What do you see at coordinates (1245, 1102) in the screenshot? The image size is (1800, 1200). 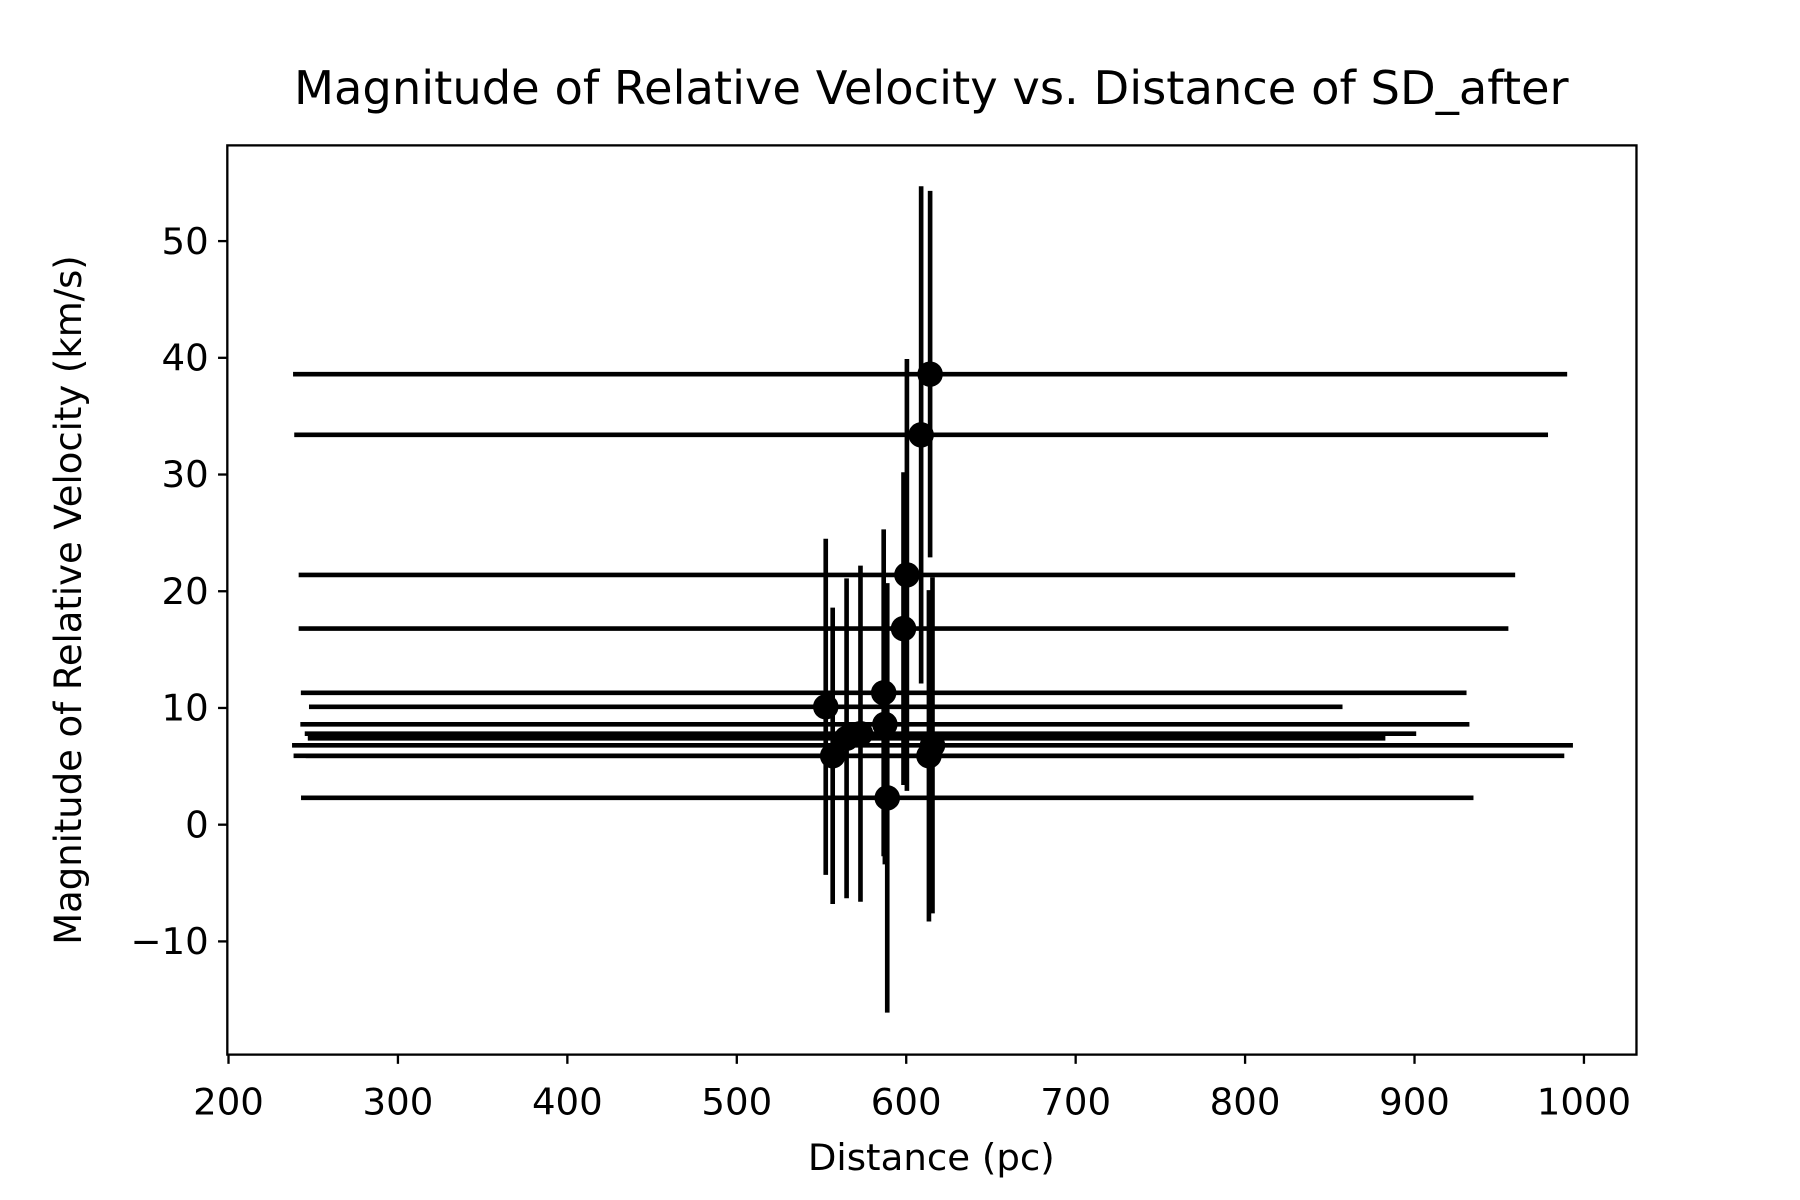 I see `x-tick-label: 800` at bounding box center [1245, 1102].